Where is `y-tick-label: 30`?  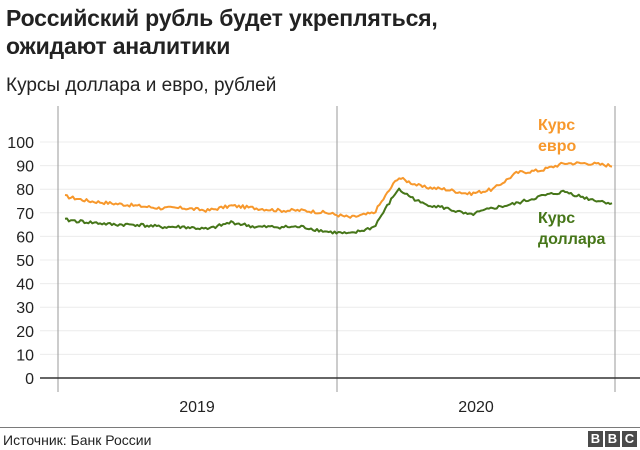 y-tick-label: 30 is located at coordinates (25, 308).